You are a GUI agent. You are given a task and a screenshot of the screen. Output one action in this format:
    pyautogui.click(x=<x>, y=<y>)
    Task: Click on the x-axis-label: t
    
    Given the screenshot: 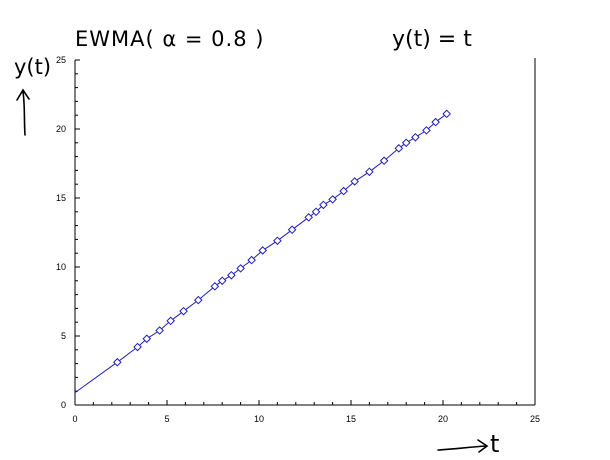 What is the action you would take?
    pyautogui.click(x=494, y=444)
    